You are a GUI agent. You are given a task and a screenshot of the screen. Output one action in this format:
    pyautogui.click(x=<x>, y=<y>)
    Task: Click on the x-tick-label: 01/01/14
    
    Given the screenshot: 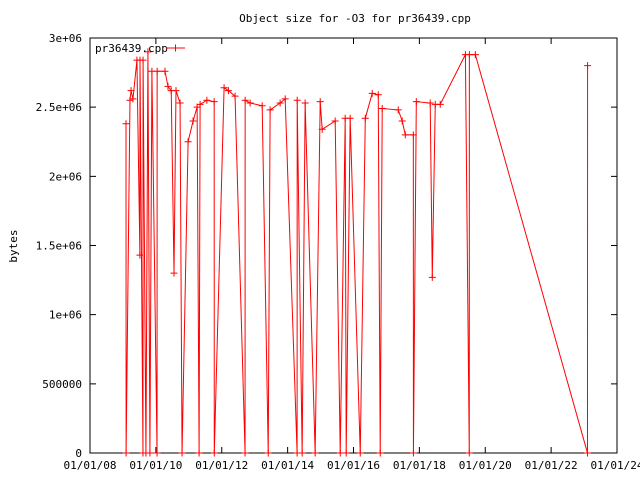 What is the action you would take?
    pyautogui.click(x=287, y=465)
    